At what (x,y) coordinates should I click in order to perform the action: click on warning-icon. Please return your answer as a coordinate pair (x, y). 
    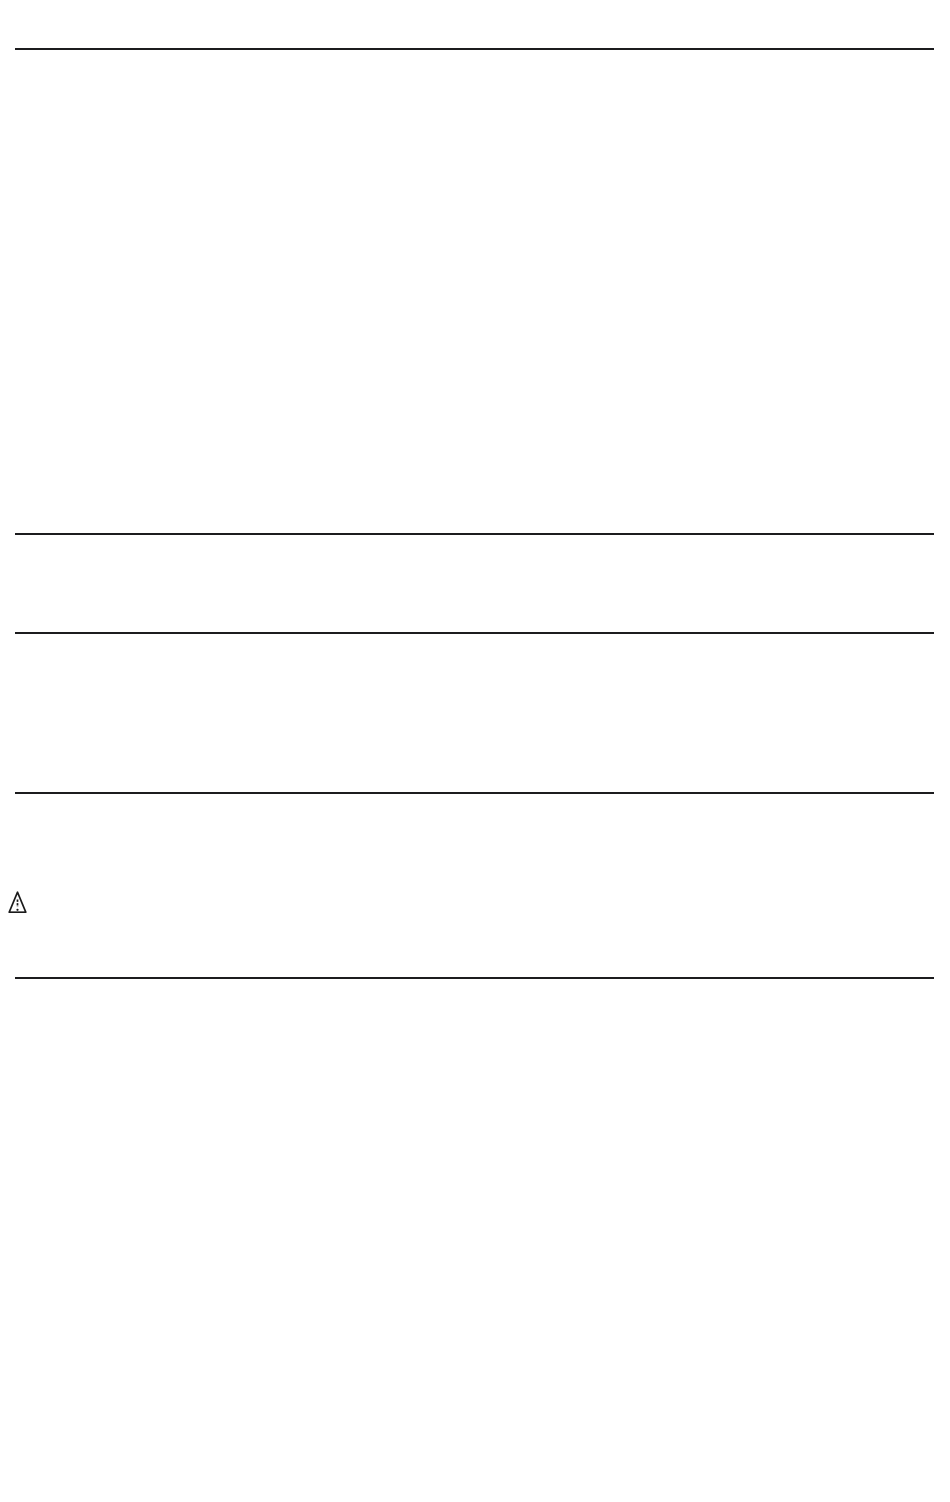
    Looking at the image, I should click on (17, 902).